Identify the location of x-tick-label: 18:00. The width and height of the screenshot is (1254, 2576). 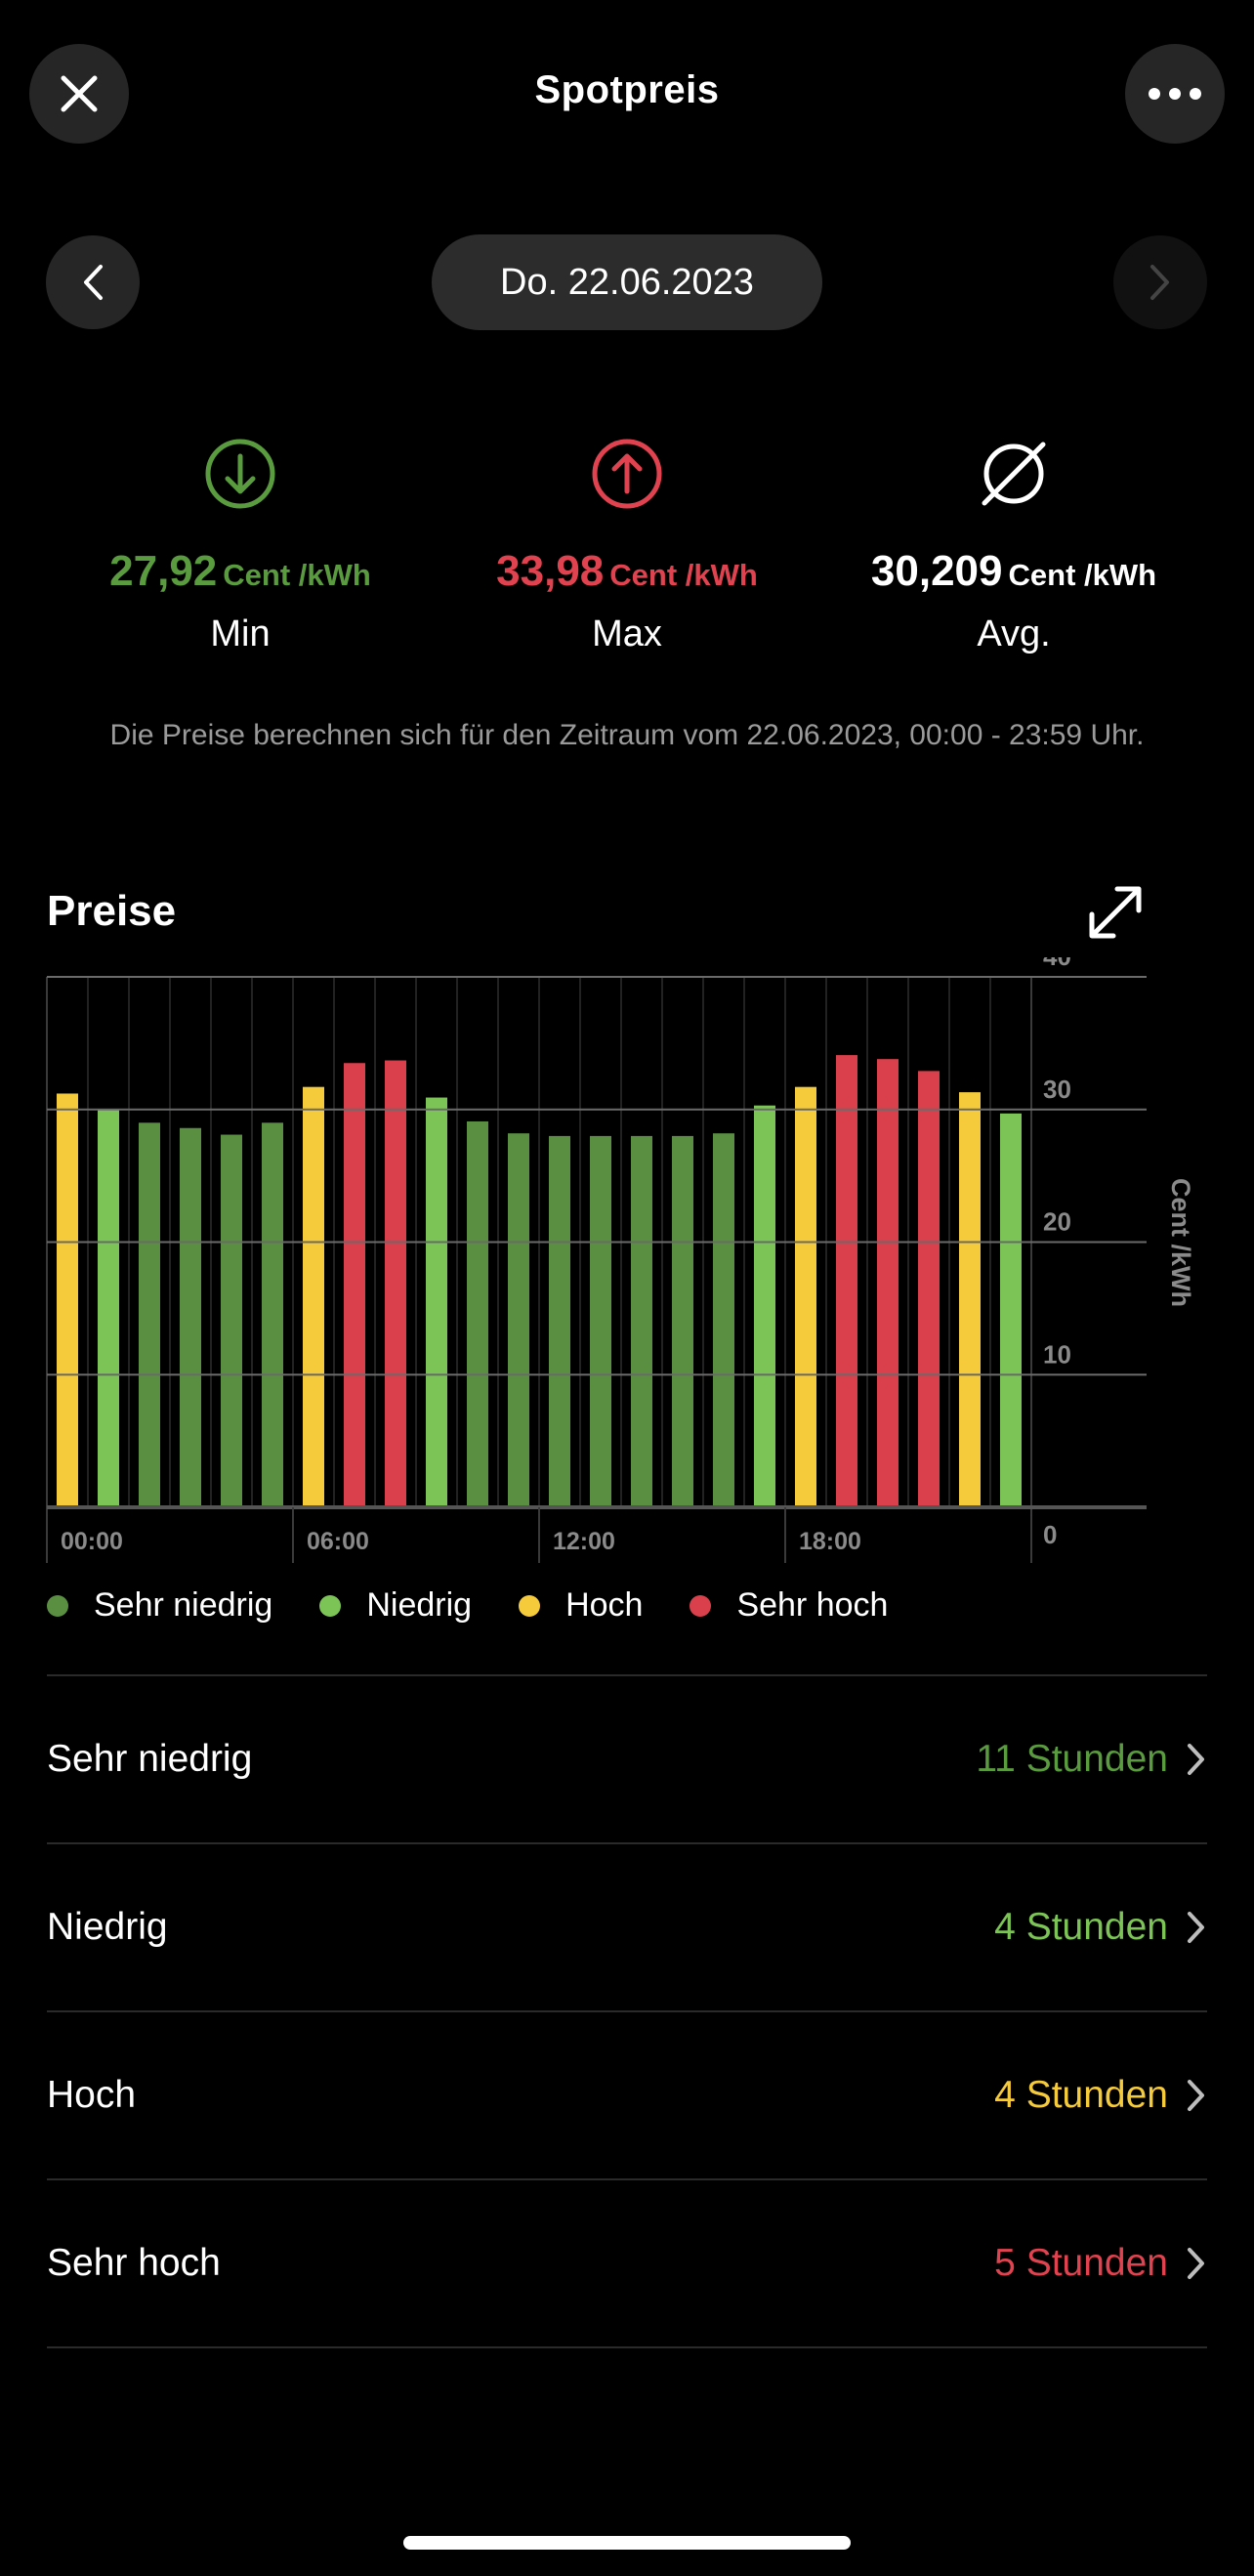
(830, 1541).